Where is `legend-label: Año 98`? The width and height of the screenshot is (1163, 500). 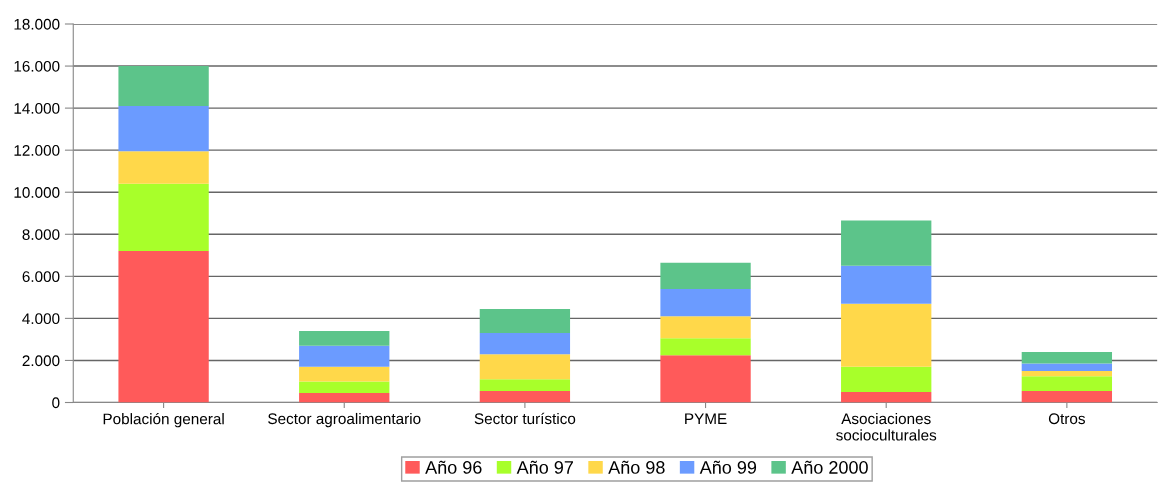
legend-label: Año 98 is located at coordinates (636, 467).